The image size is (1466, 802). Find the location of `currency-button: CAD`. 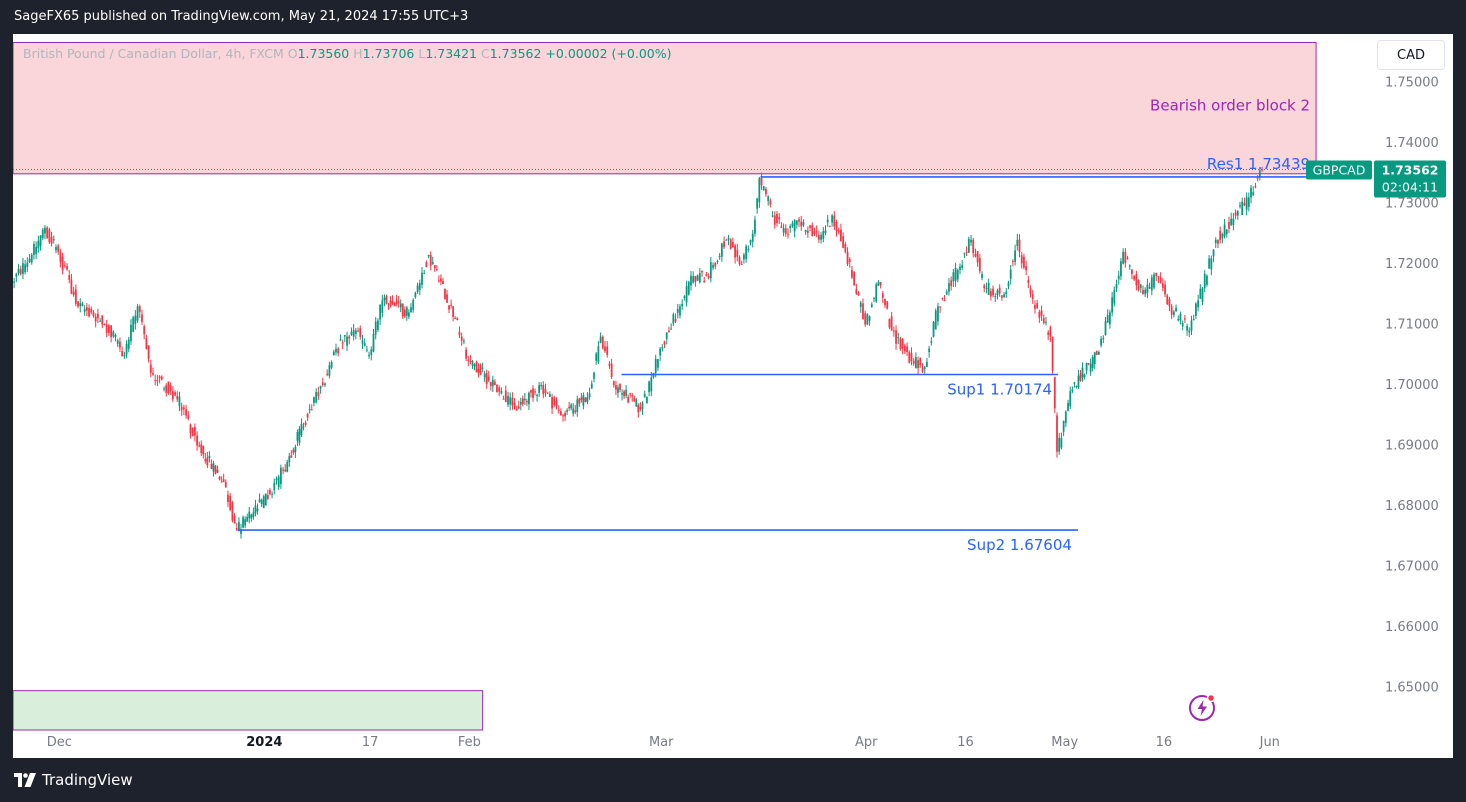

currency-button: CAD is located at coordinates (1411, 55).